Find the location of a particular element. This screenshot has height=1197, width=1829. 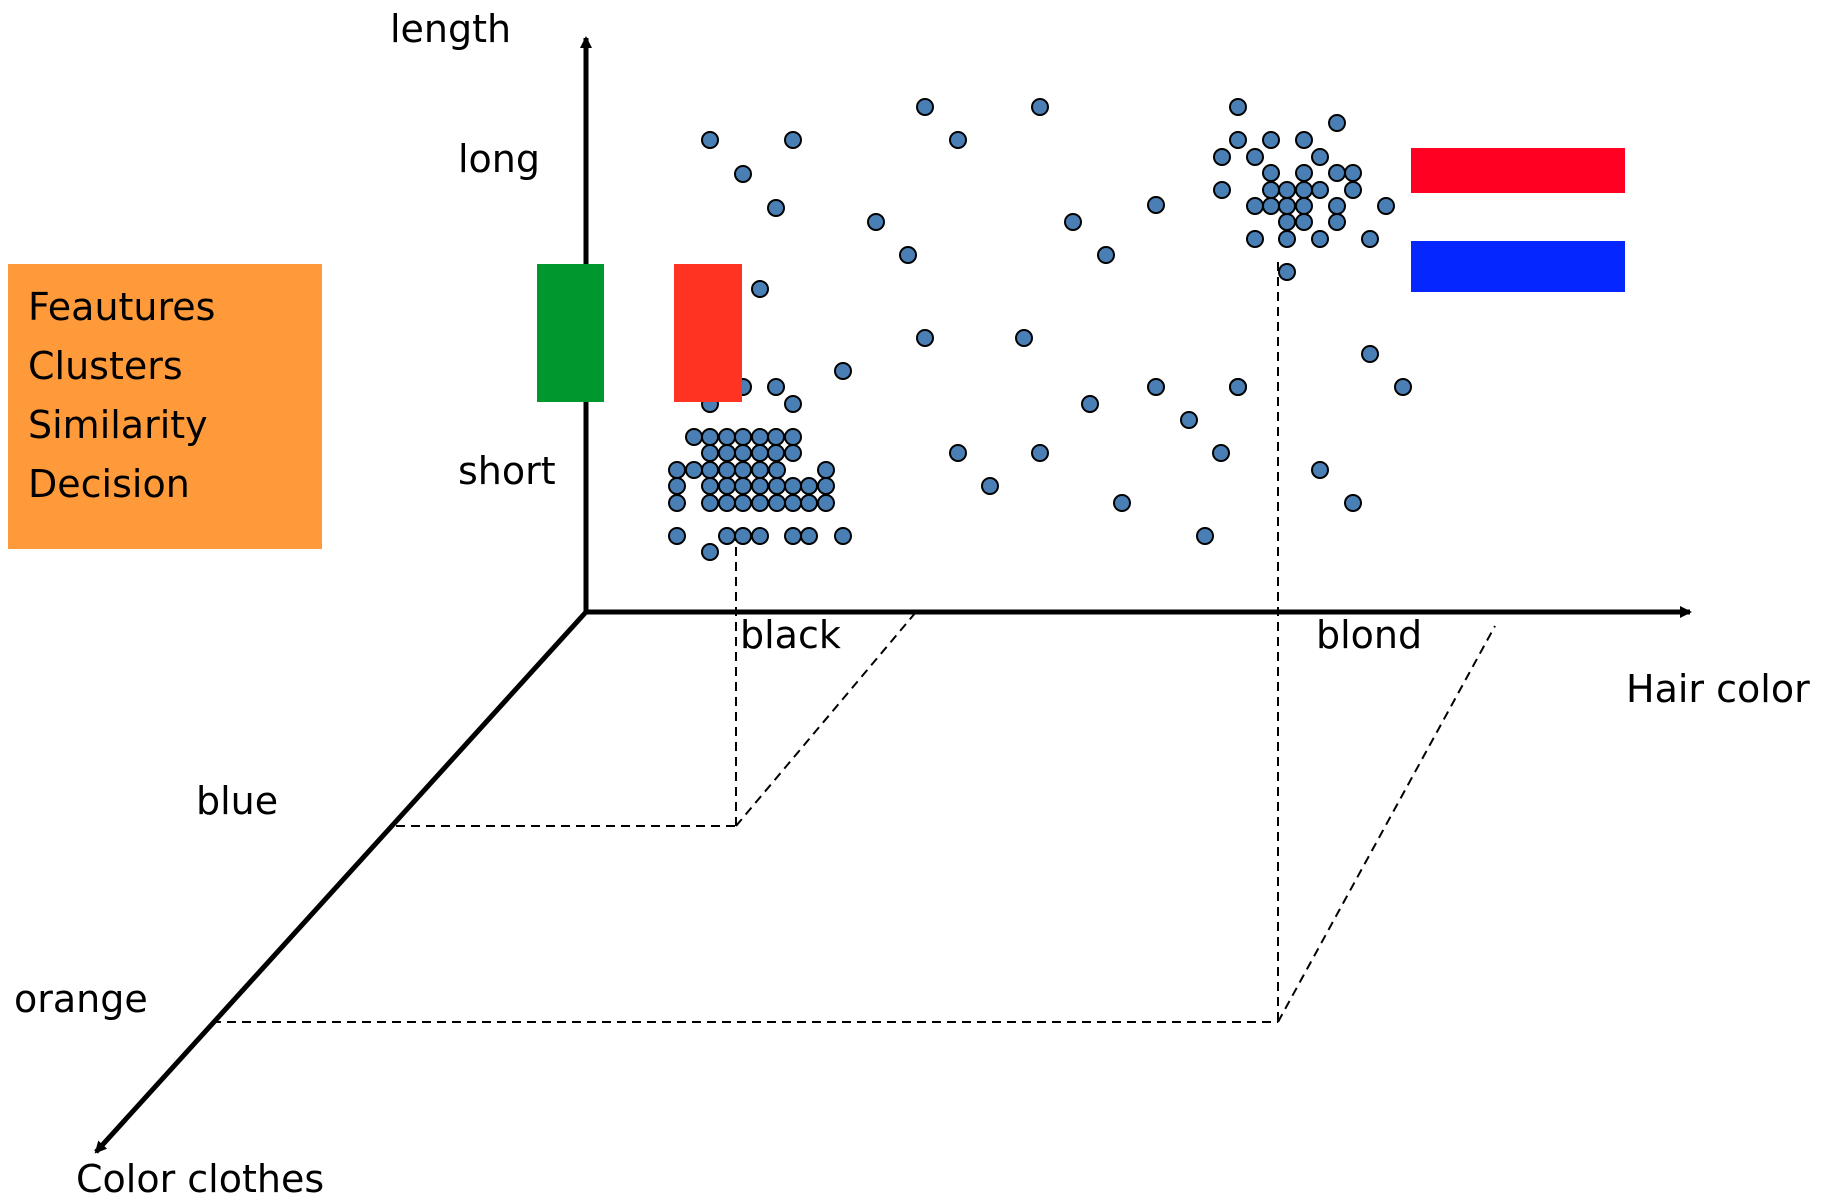

depth-axis is located at coordinates (341, 882).